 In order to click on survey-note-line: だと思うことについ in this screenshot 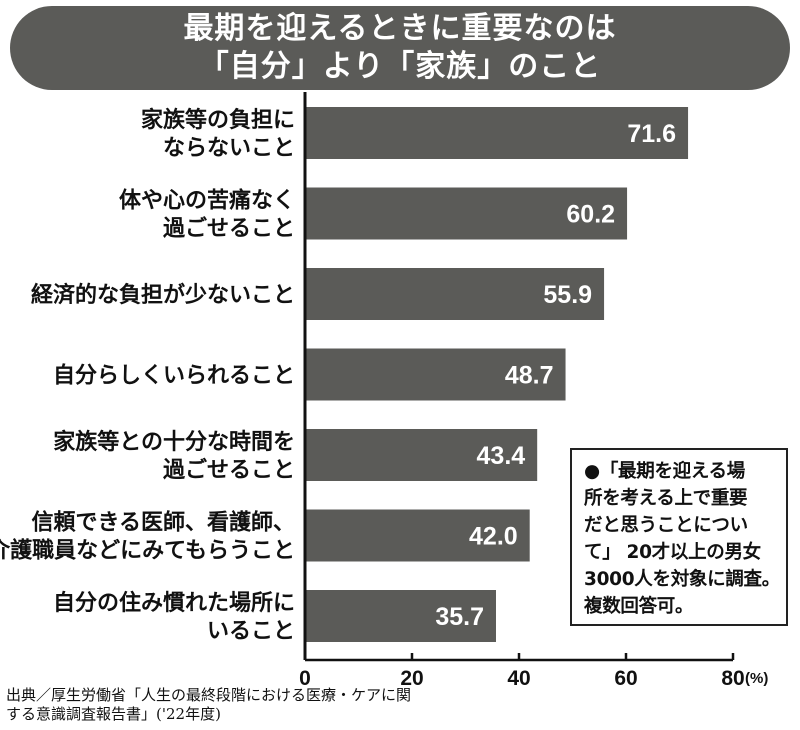, I will do `click(666, 525)`.